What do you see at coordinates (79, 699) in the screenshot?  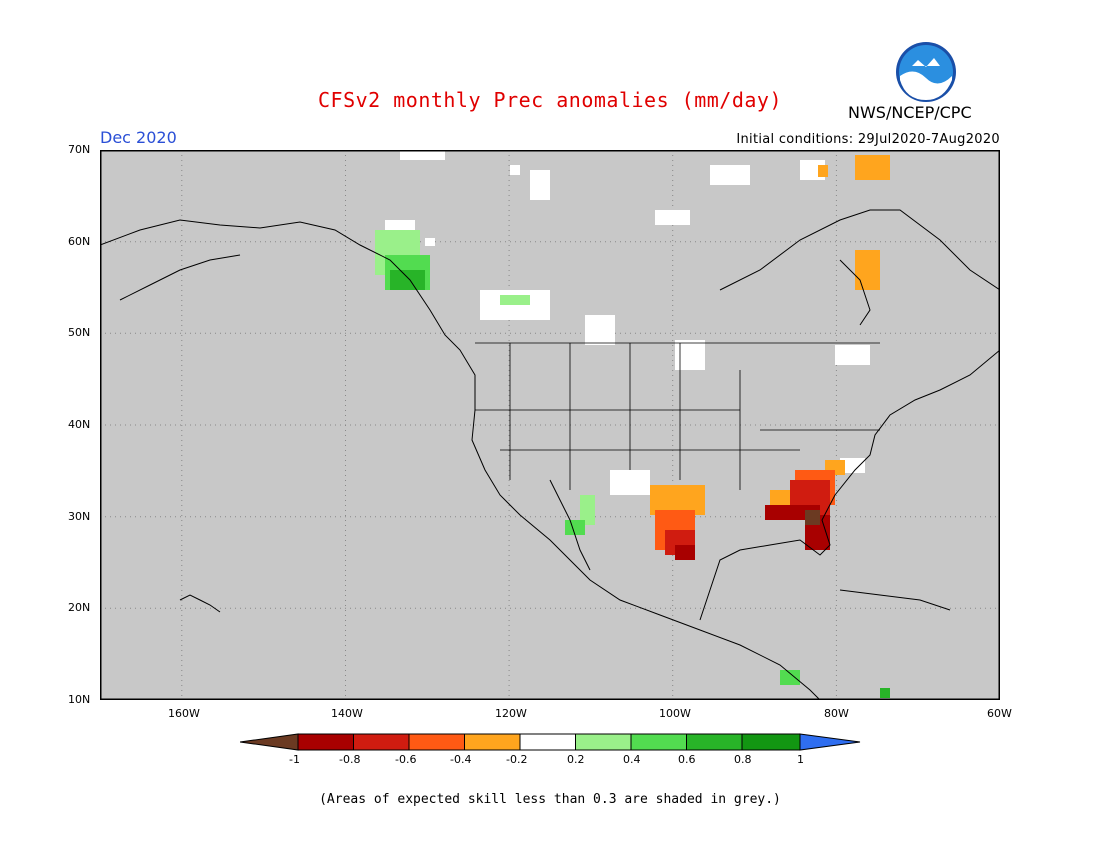 I see `lat-label: 10N` at bounding box center [79, 699].